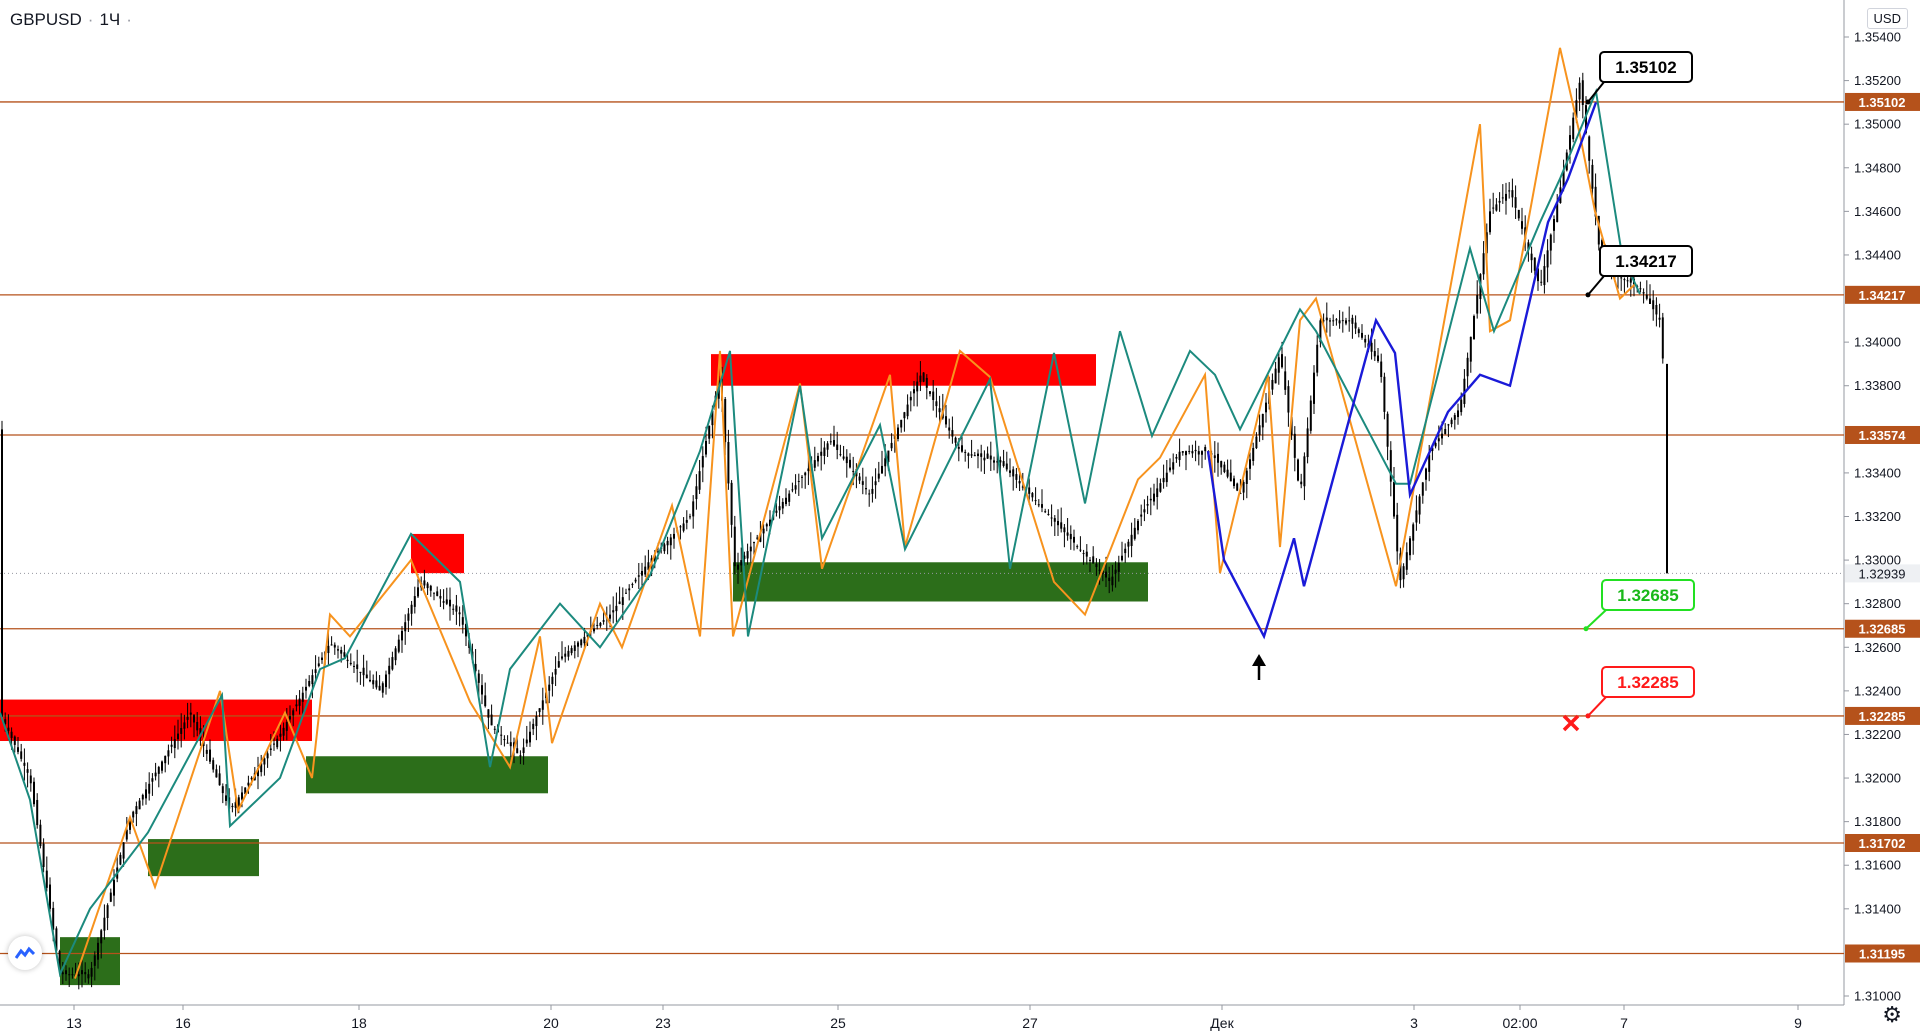  Describe the element at coordinates (1647, 595) in the screenshot. I see `callout-label: 1.32685` at that location.